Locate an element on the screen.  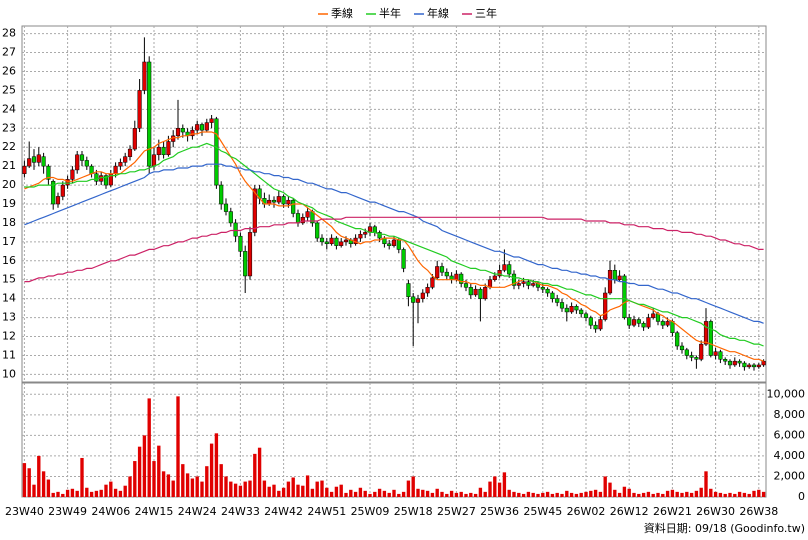
x-tick-label: 25W09 is located at coordinates (370, 511).